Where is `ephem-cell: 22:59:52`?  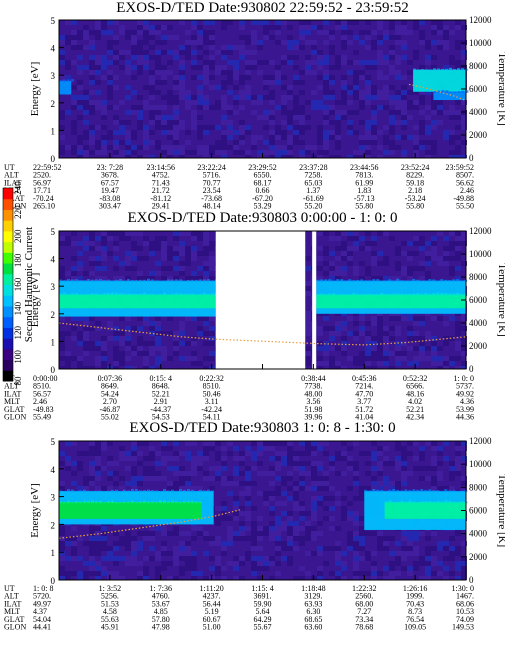 ephem-cell: 22:59:52 is located at coordinates (47, 167).